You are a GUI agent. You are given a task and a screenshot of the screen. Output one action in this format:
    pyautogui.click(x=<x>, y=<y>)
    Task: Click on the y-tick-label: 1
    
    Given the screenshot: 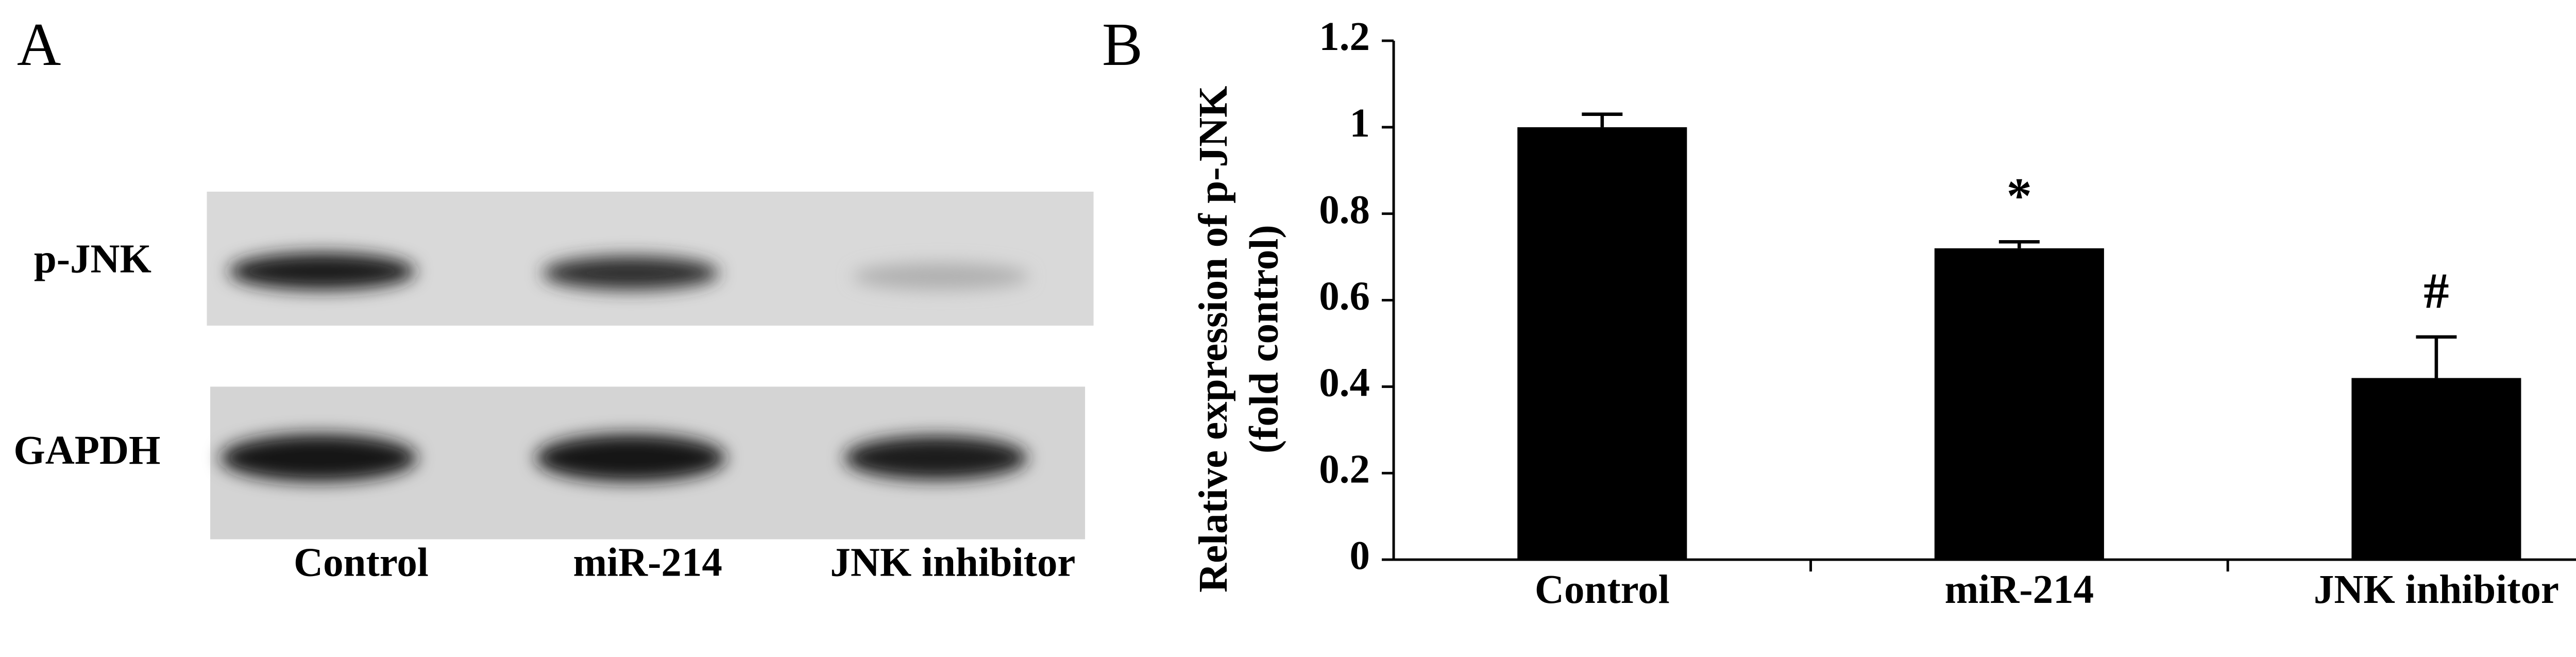 What is the action you would take?
    pyautogui.click(x=1359, y=123)
    